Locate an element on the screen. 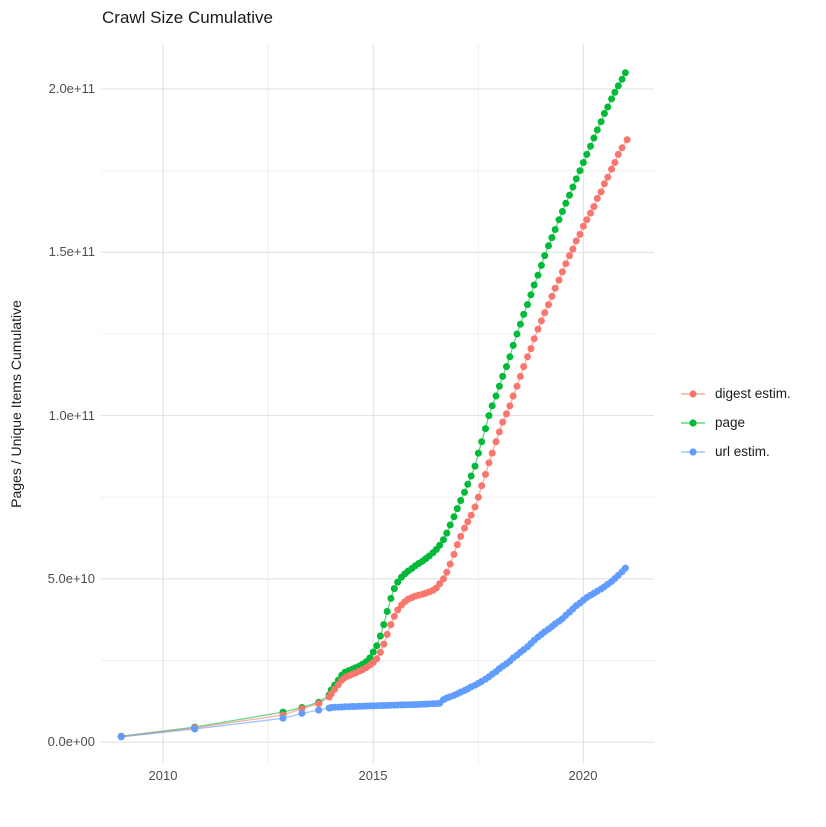 Image resolution: width=826 pixels, height=827 pixels. legend-key-url-estim-icon is located at coordinates (693, 451).